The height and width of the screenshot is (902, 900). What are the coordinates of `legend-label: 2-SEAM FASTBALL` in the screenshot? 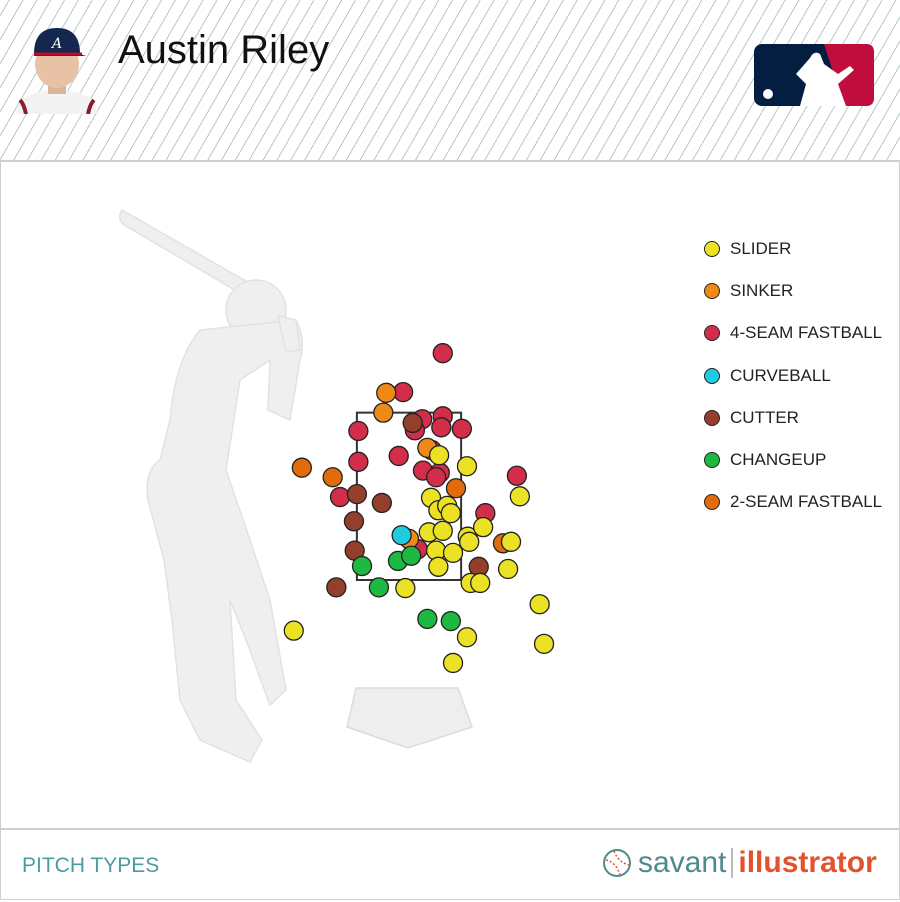 It's located at (806, 502).